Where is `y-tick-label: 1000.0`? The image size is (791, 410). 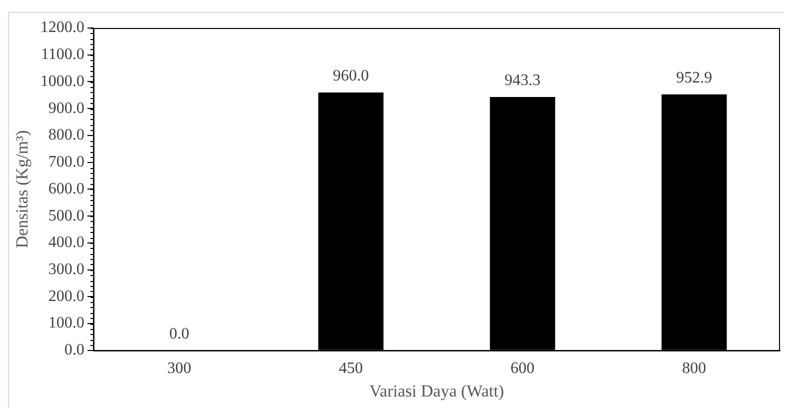
y-tick-label: 1000.0 is located at coordinates (62, 81).